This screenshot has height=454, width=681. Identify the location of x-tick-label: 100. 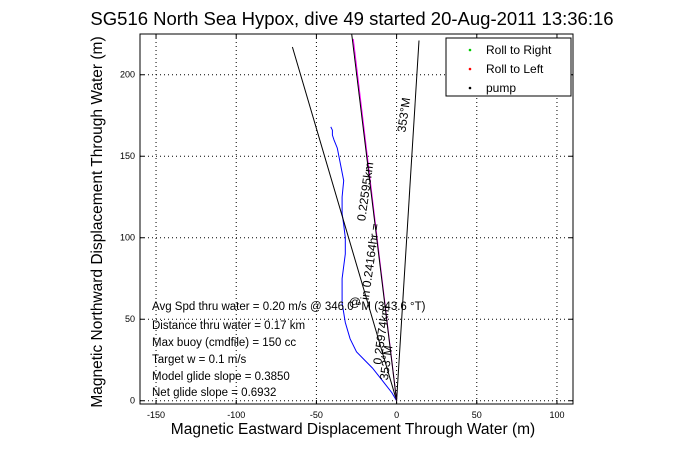
(556, 415).